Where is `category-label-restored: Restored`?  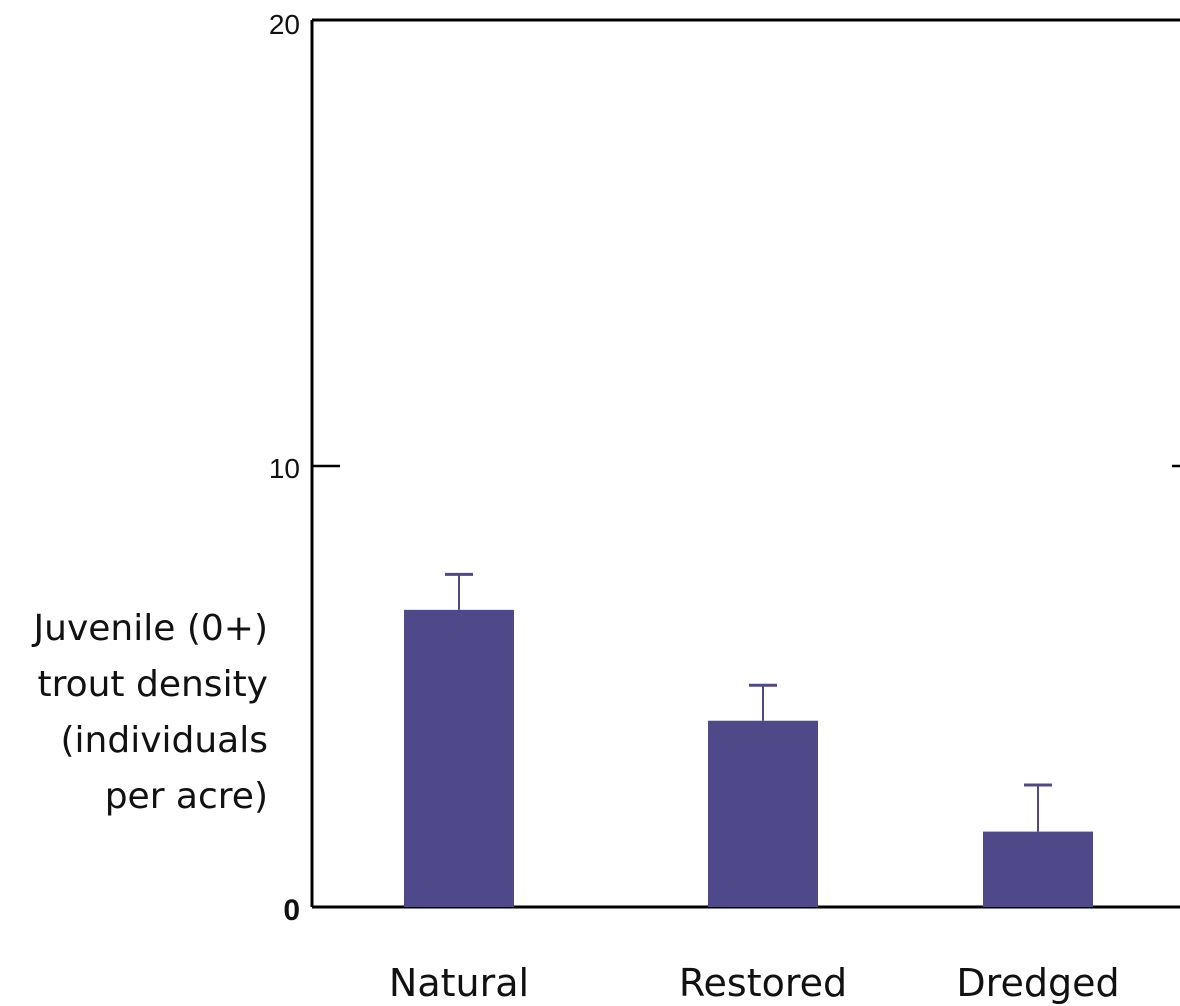
category-label-restored: Restored is located at coordinates (763, 983).